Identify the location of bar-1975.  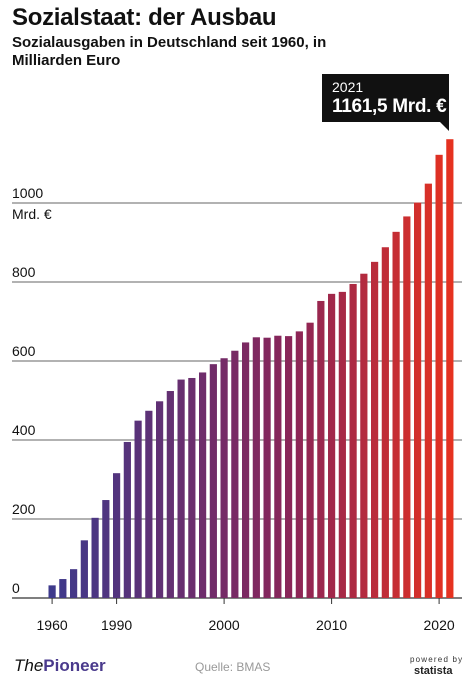
(84, 569).